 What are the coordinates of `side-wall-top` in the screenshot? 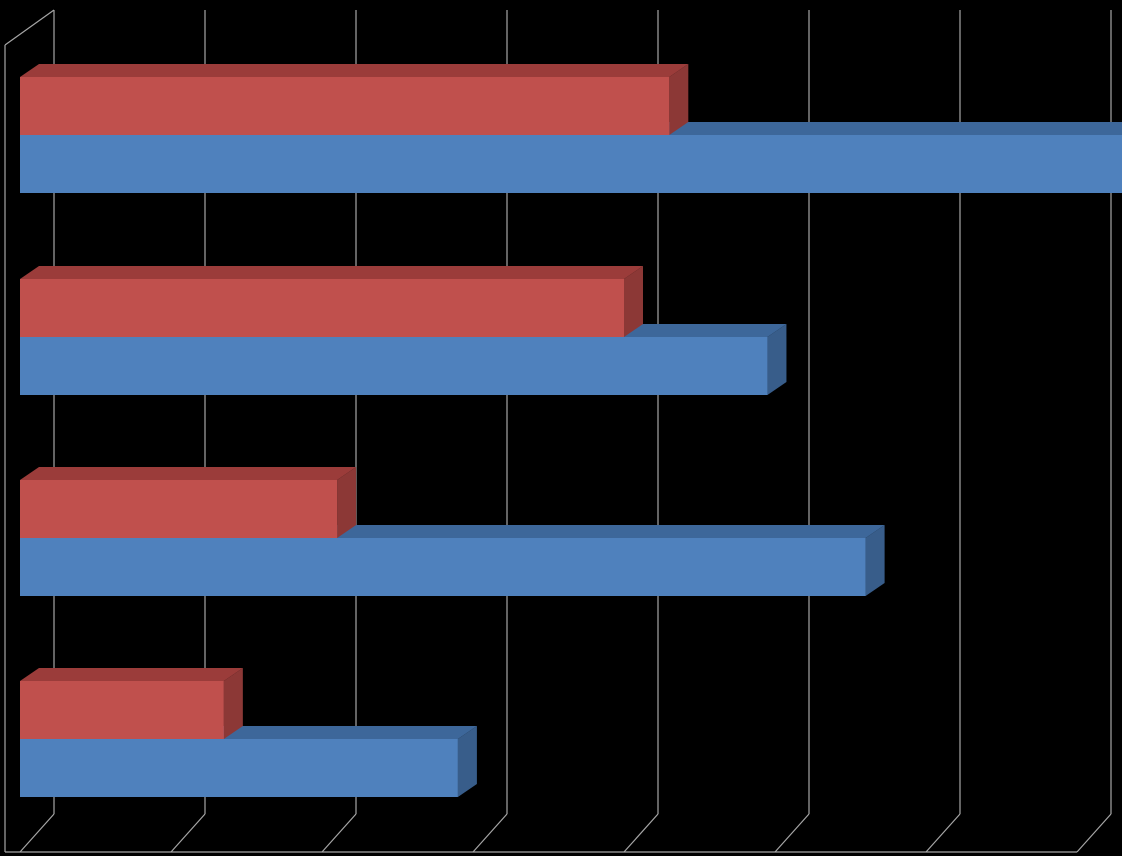 It's located at (29, 27).